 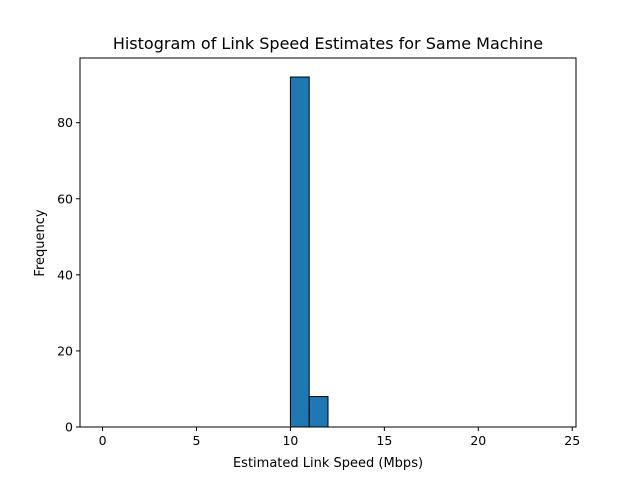 What do you see at coordinates (290, 440) in the screenshot?
I see `x-tick-label: 10` at bounding box center [290, 440].